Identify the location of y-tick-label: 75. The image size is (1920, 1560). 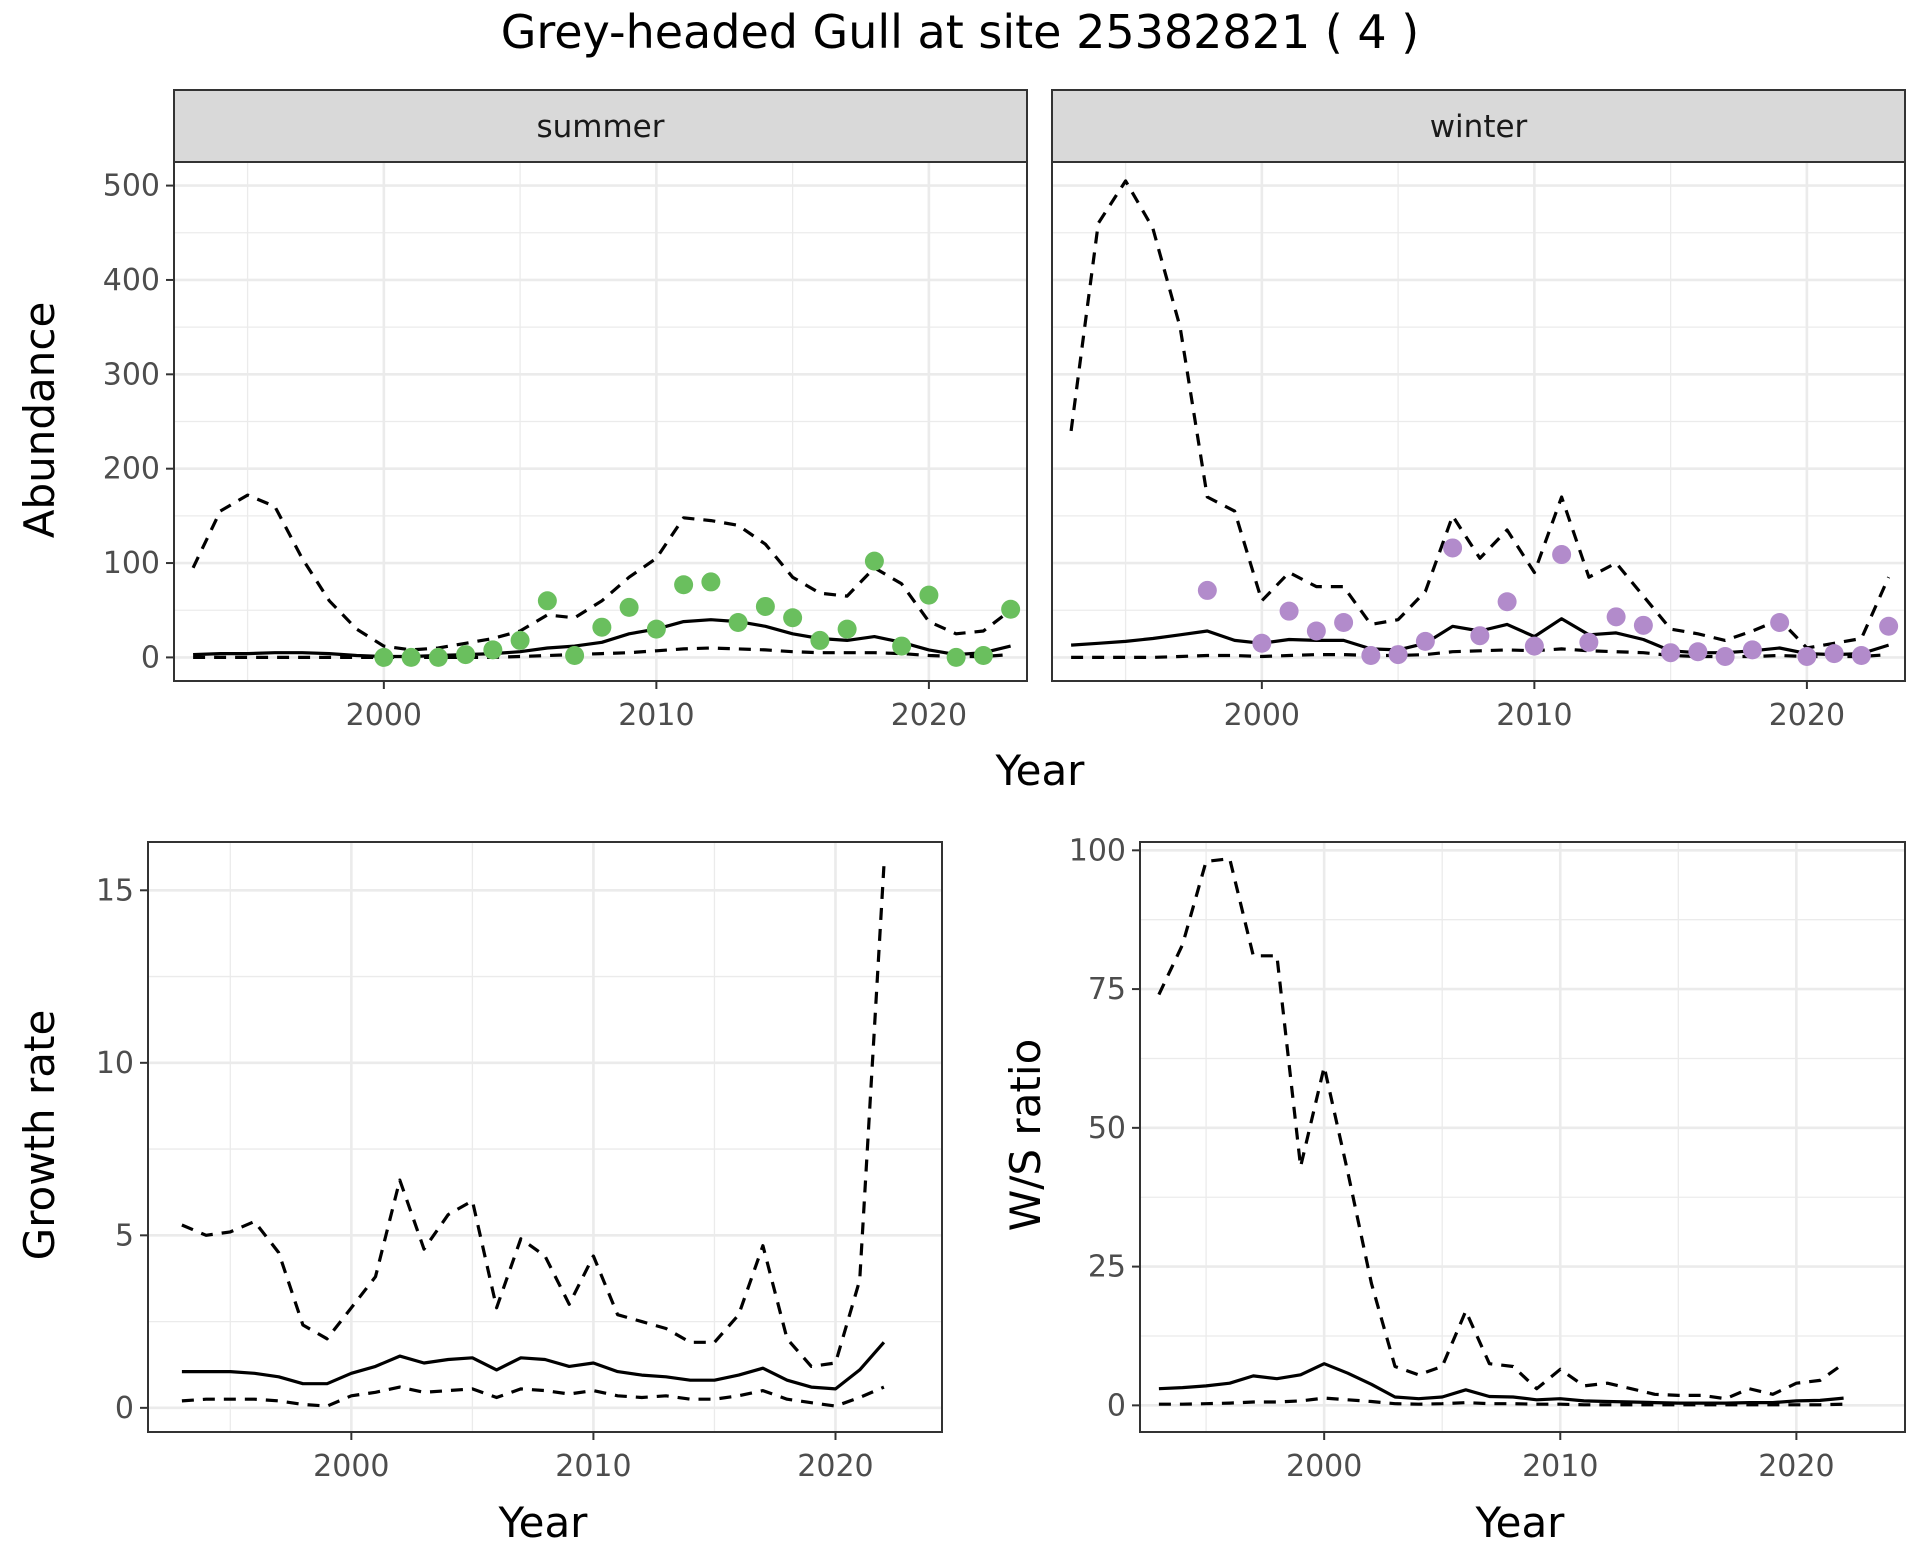
(1107, 989).